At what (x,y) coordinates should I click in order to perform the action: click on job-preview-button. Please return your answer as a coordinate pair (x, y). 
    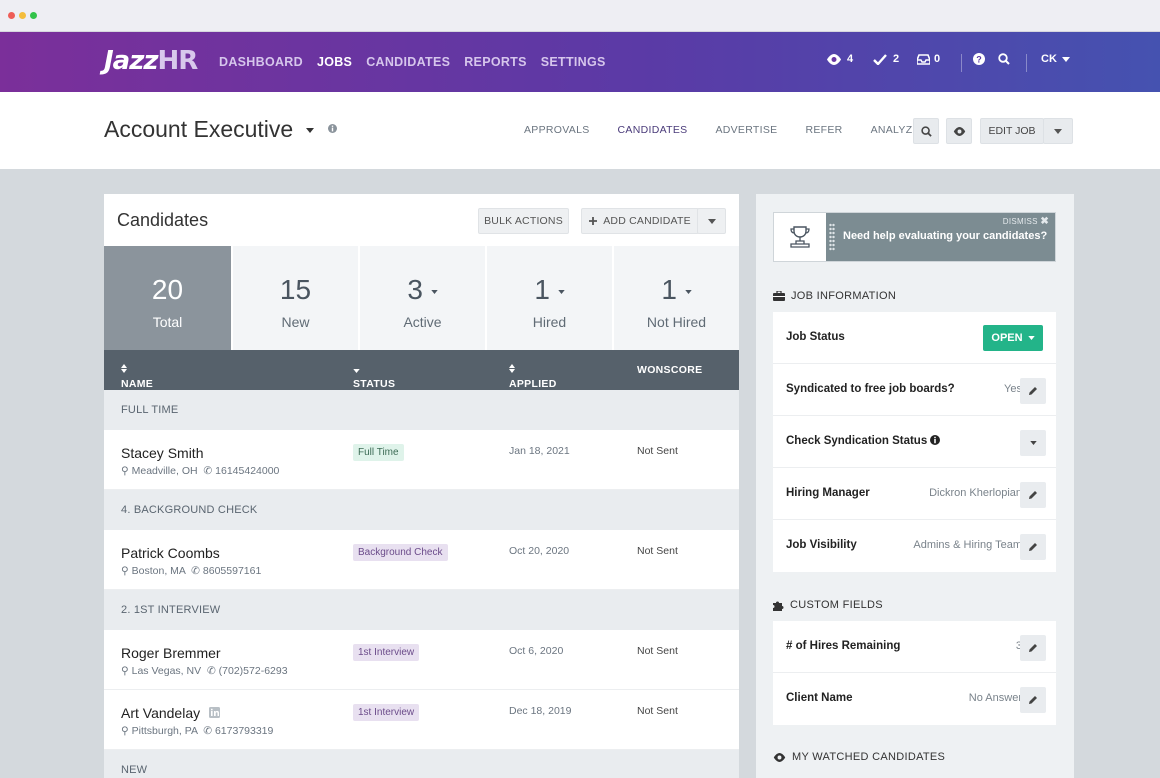
    Looking at the image, I should click on (959, 131).